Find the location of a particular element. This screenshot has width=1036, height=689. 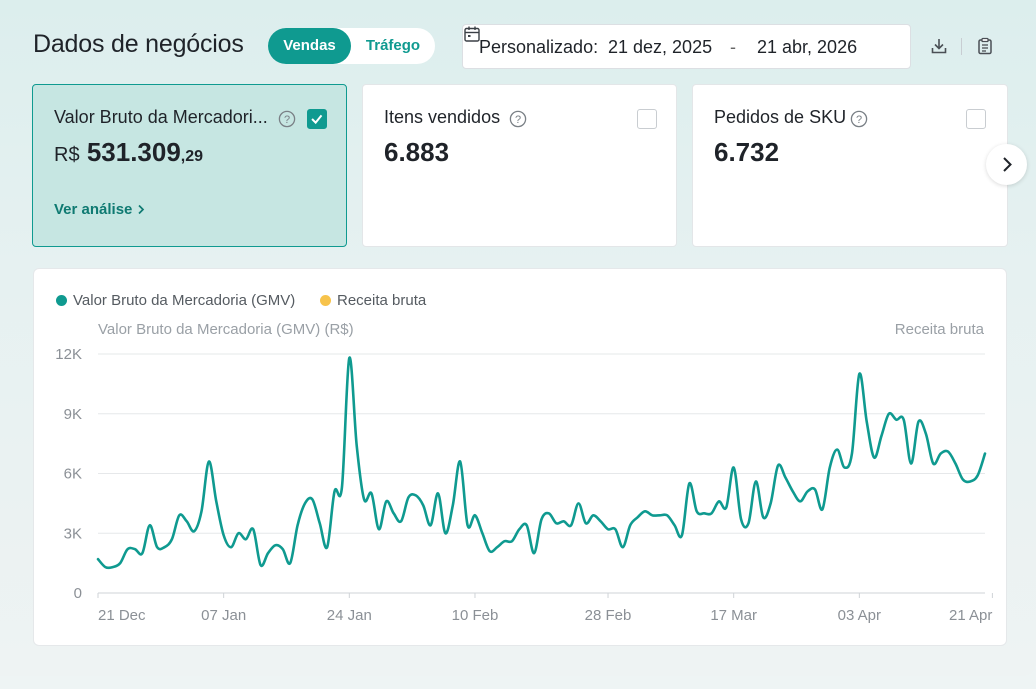

x-tick-label: 28 Feb is located at coordinates (608, 615).